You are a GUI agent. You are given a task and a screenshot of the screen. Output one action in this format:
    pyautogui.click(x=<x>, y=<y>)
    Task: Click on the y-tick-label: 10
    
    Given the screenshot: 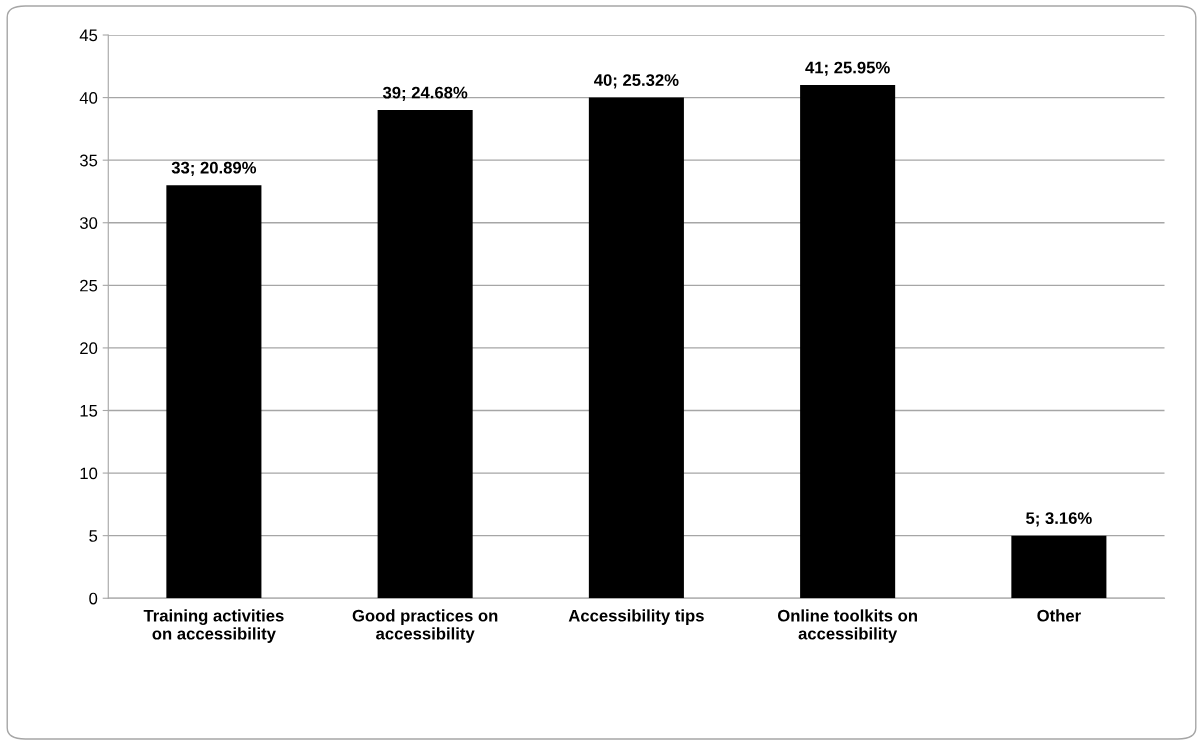 What is the action you would take?
    pyautogui.click(x=89, y=473)
    